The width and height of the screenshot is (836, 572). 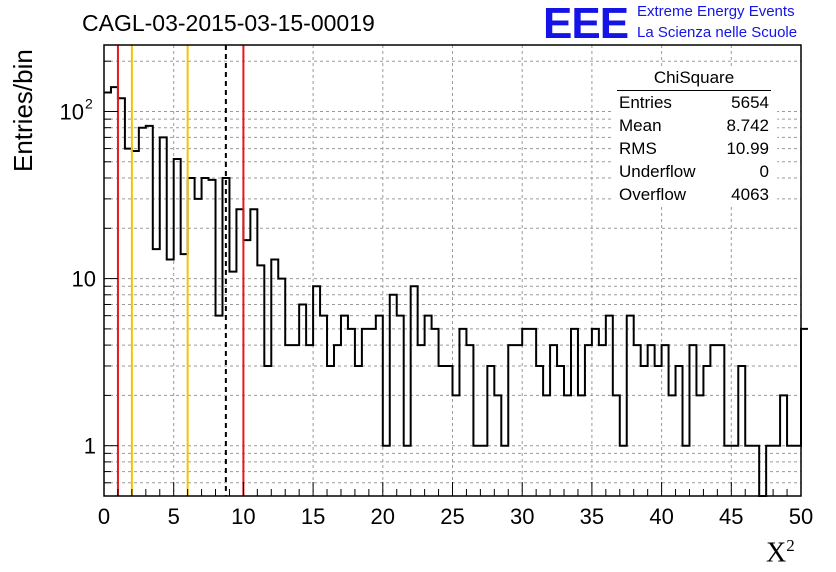 I want to click on x-tick-label: 45, so click(x=731, y=516).